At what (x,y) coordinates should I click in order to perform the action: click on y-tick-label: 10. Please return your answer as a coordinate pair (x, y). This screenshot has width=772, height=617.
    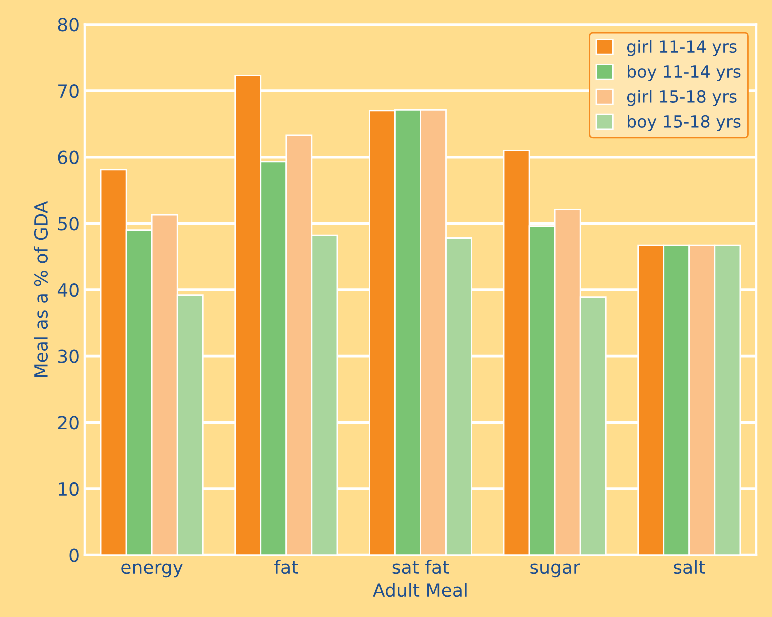
    Looking at the image, I should click on (69, 489).